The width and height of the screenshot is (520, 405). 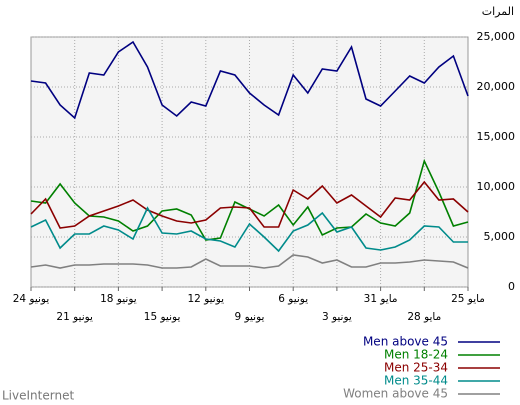 I want to click on y-tick-label: 25,000, so click(x=496, y=36).